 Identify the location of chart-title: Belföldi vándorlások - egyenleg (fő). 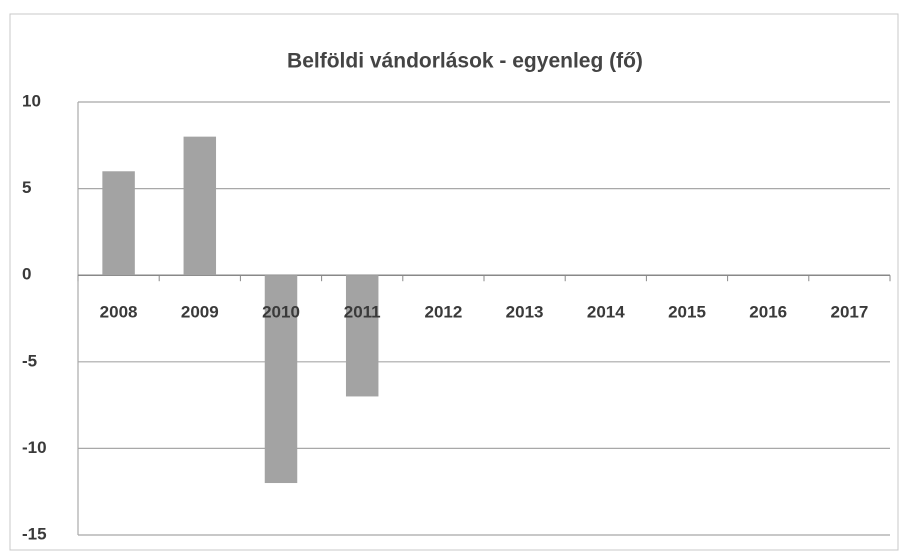
(465, 61).